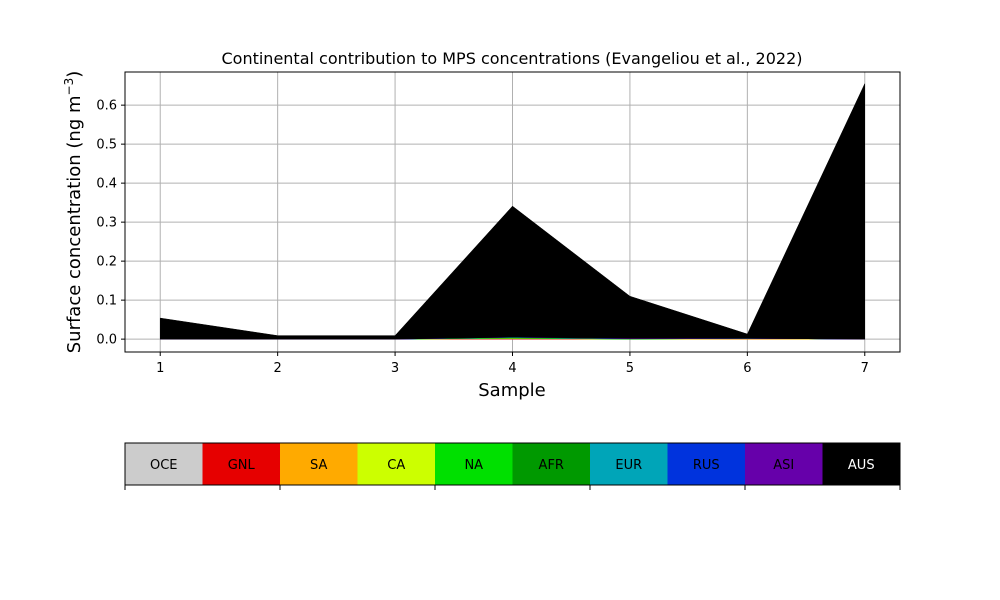 This screenshot has width=1000, height=600. I want to click on y-tick-label: 0.1, so click(106, 301).